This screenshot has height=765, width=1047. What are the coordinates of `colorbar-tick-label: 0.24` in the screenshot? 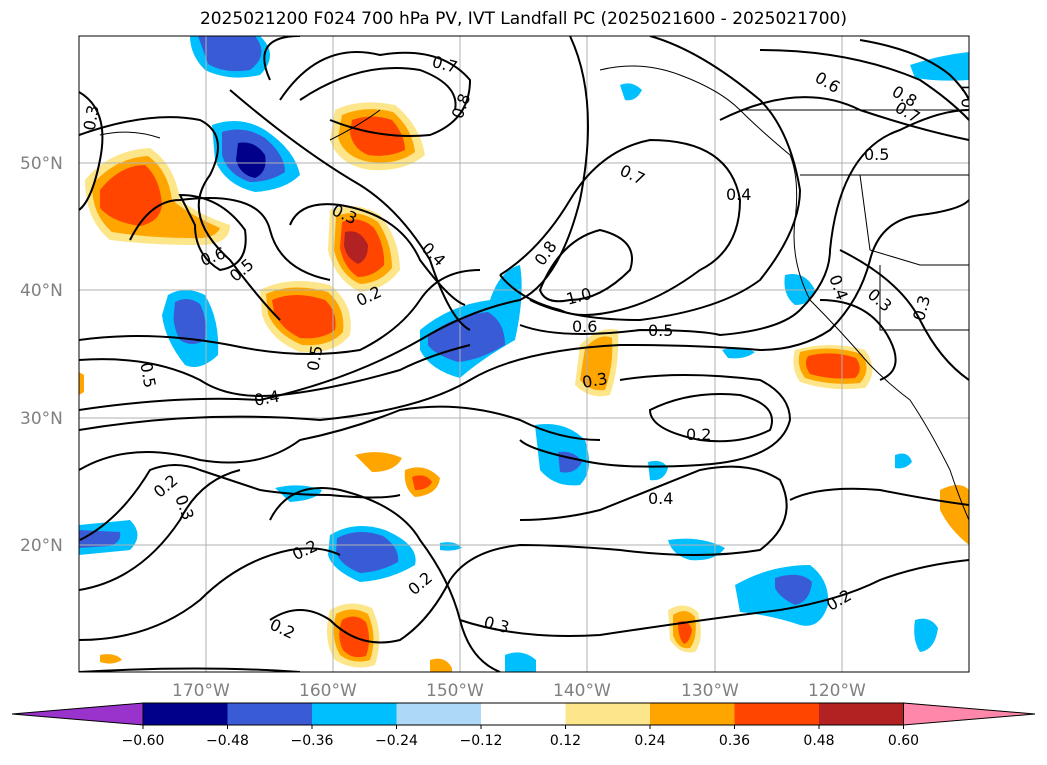 It's located at (649, 741).